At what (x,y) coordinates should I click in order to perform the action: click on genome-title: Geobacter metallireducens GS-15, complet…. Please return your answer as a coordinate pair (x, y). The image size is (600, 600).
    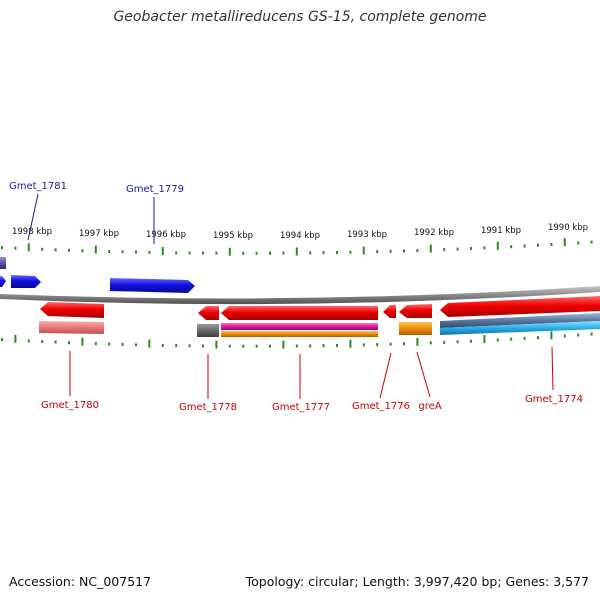
    Looking at the image, I should click on (300, 17).